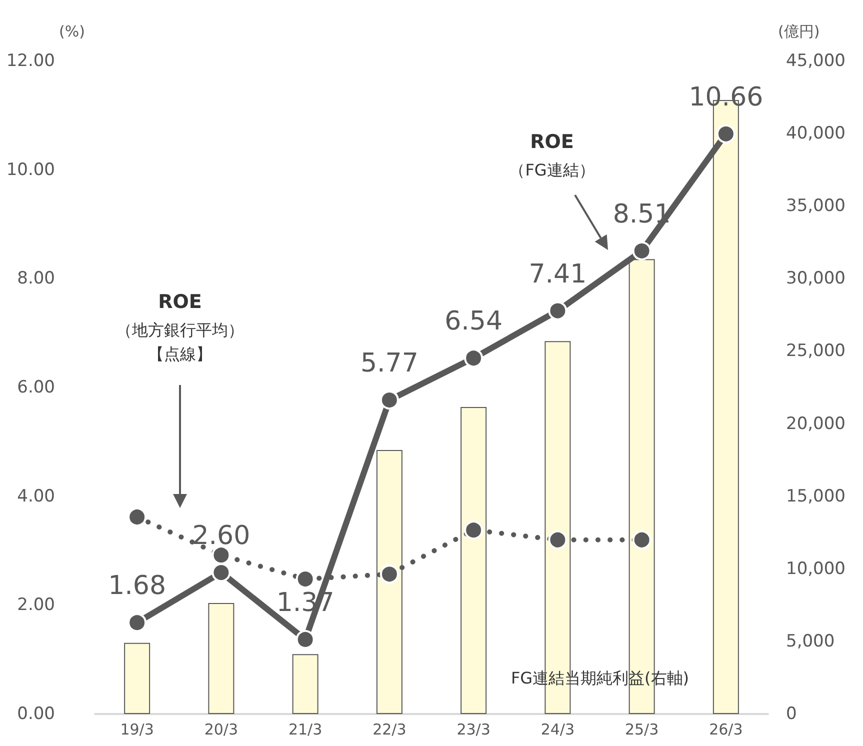 This screenshot has width=863, height=746. Describe the element at coordinates (305, 729) in the screenshot. I see `x-tick-label: 21/3` at that location.